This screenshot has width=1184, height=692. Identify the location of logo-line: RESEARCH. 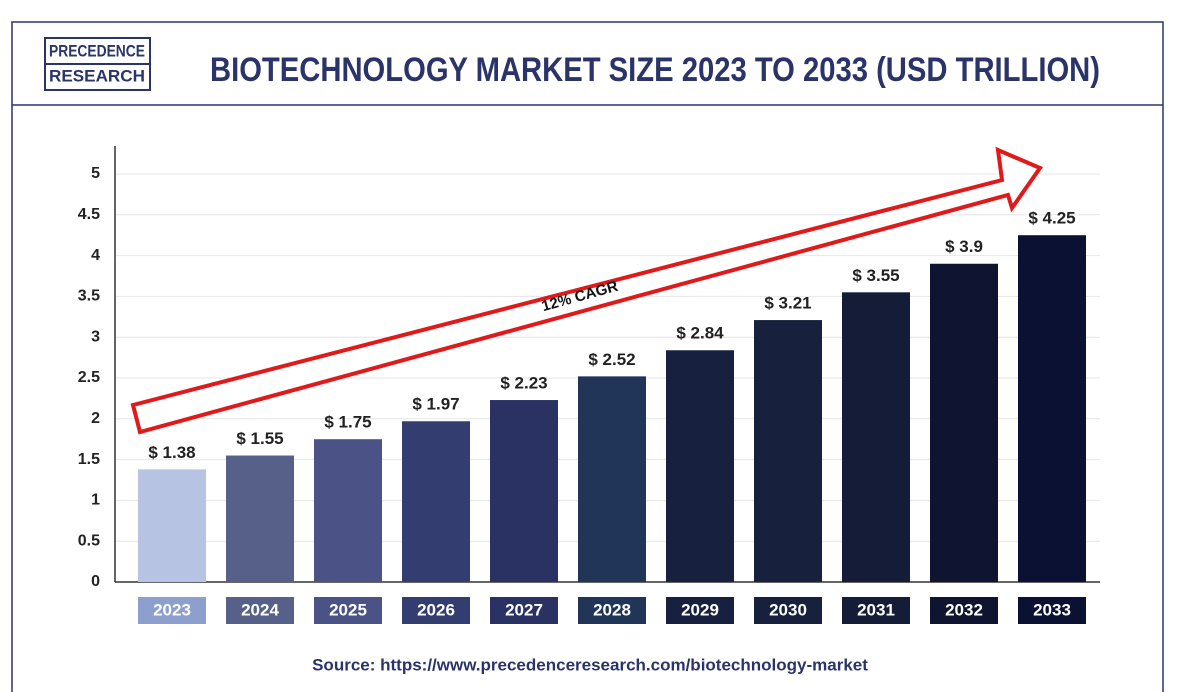
(97, 75).